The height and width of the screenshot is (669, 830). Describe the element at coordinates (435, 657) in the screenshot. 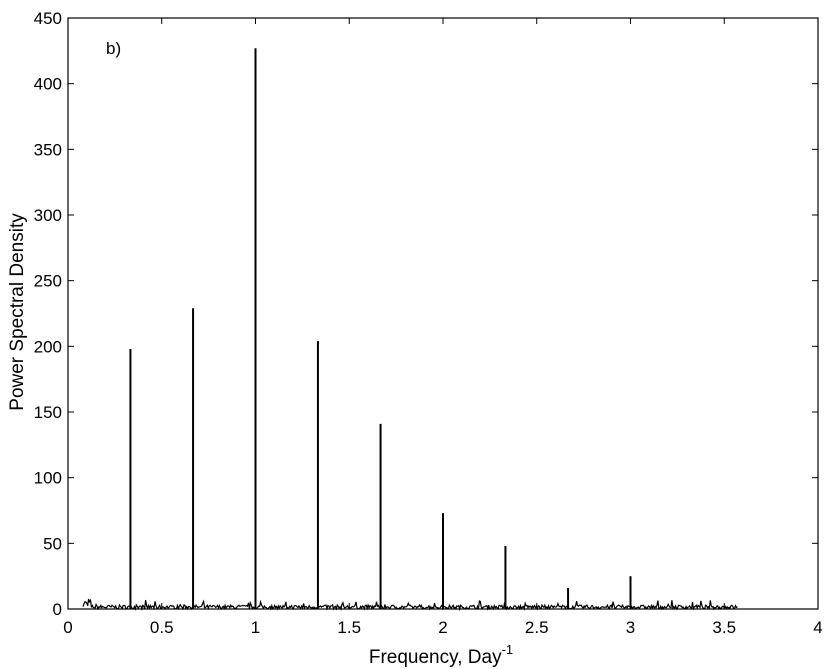

I see `x-axis-title-text: Frequency, Day` at that location.